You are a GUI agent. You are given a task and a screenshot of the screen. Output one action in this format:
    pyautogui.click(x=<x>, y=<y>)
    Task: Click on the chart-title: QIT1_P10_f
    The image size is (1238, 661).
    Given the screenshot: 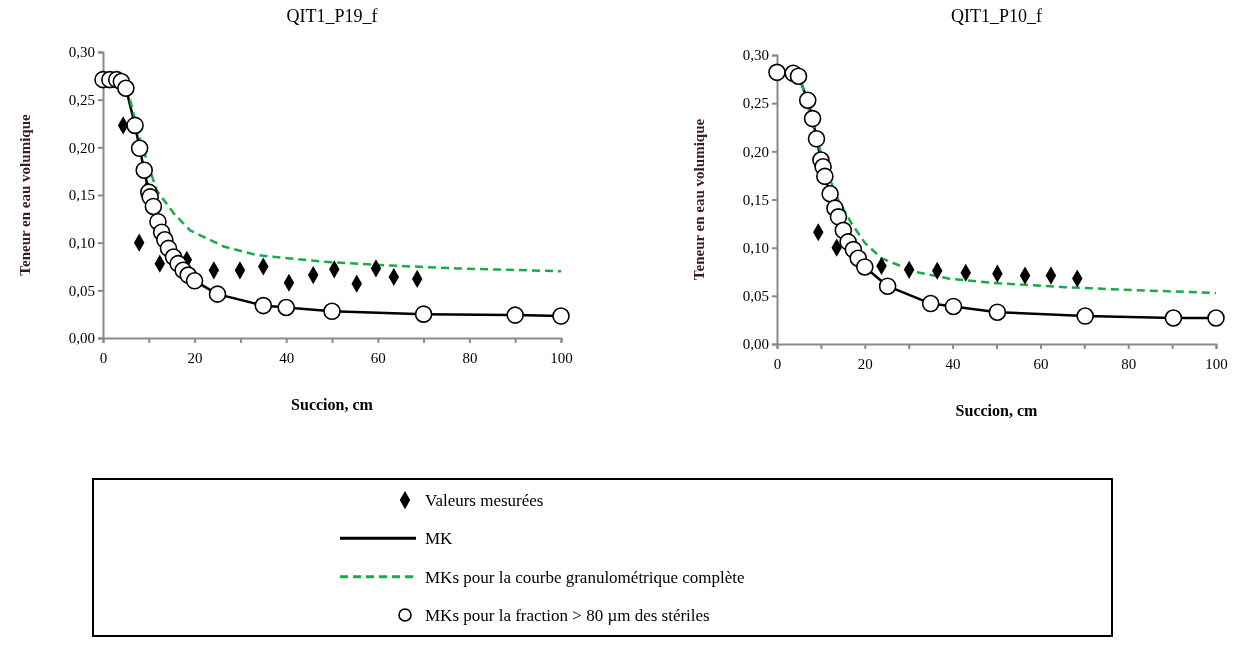 What is the action you would take?
    pyautogui.click(x=996, y=16)
    